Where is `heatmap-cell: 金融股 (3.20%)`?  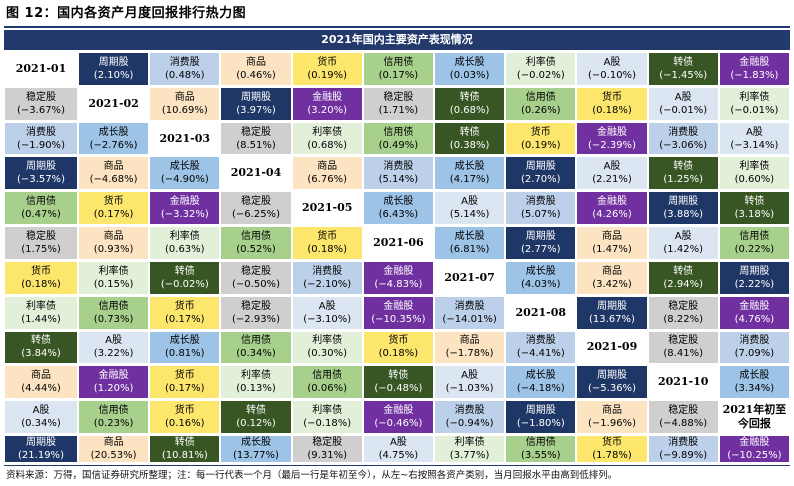
heatmap-cell: 金融股 (3.20%) is located at coordinates (327, 103).